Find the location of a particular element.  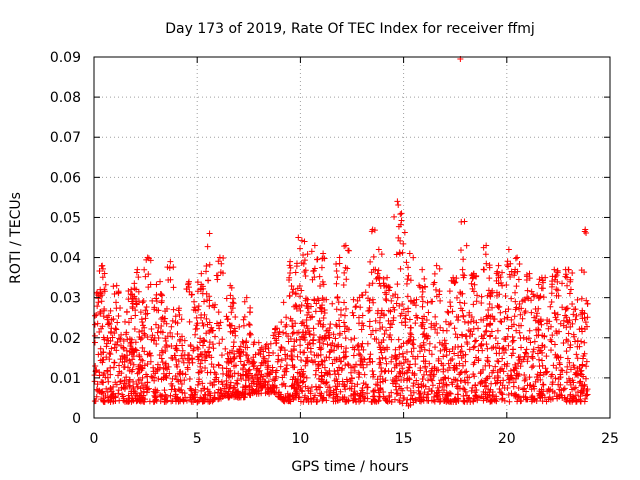

y-tick-label: 0.03 is located at coordinates (65, 299).